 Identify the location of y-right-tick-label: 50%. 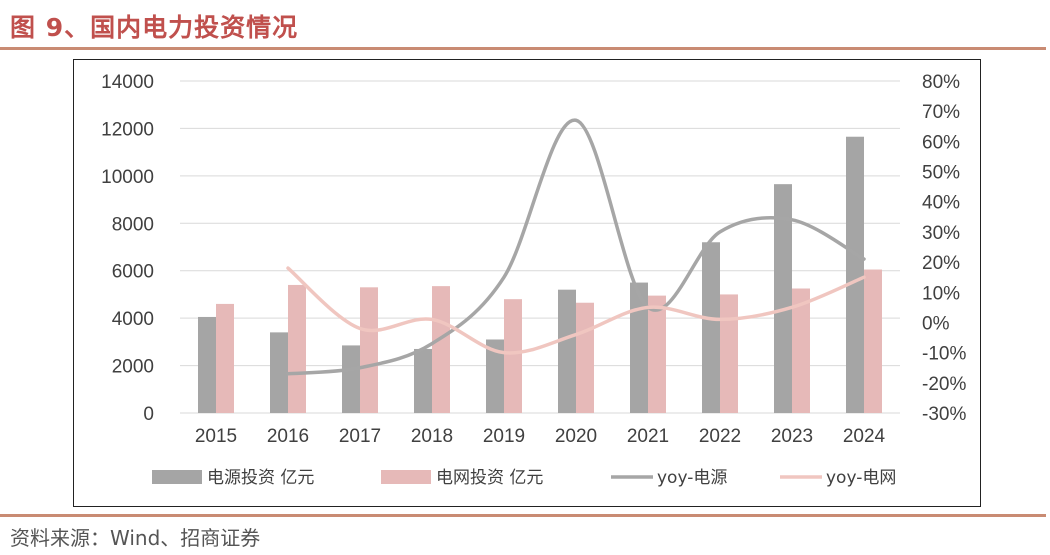
(941, 173).